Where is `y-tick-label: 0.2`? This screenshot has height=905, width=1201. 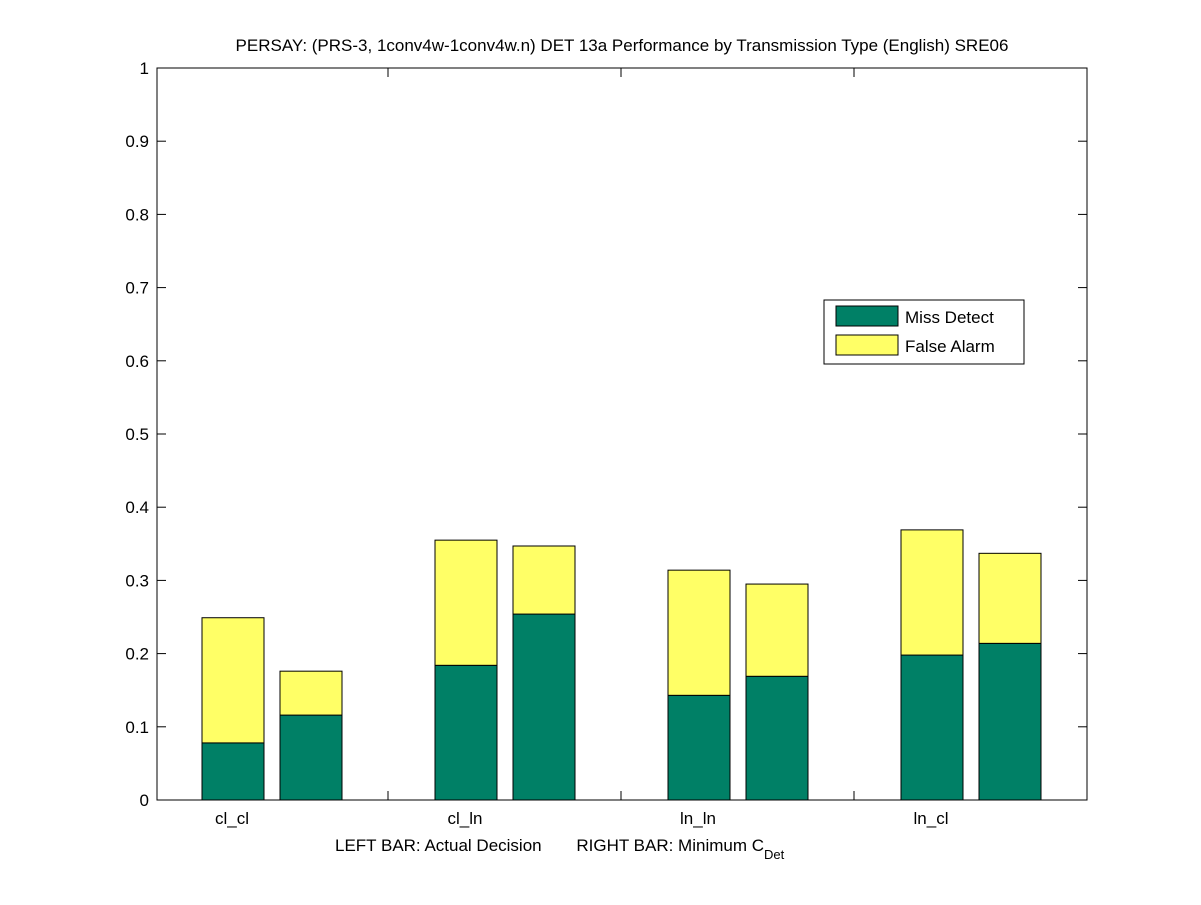 y-tick-label: 0.2 is located at coordinates (137, 654).